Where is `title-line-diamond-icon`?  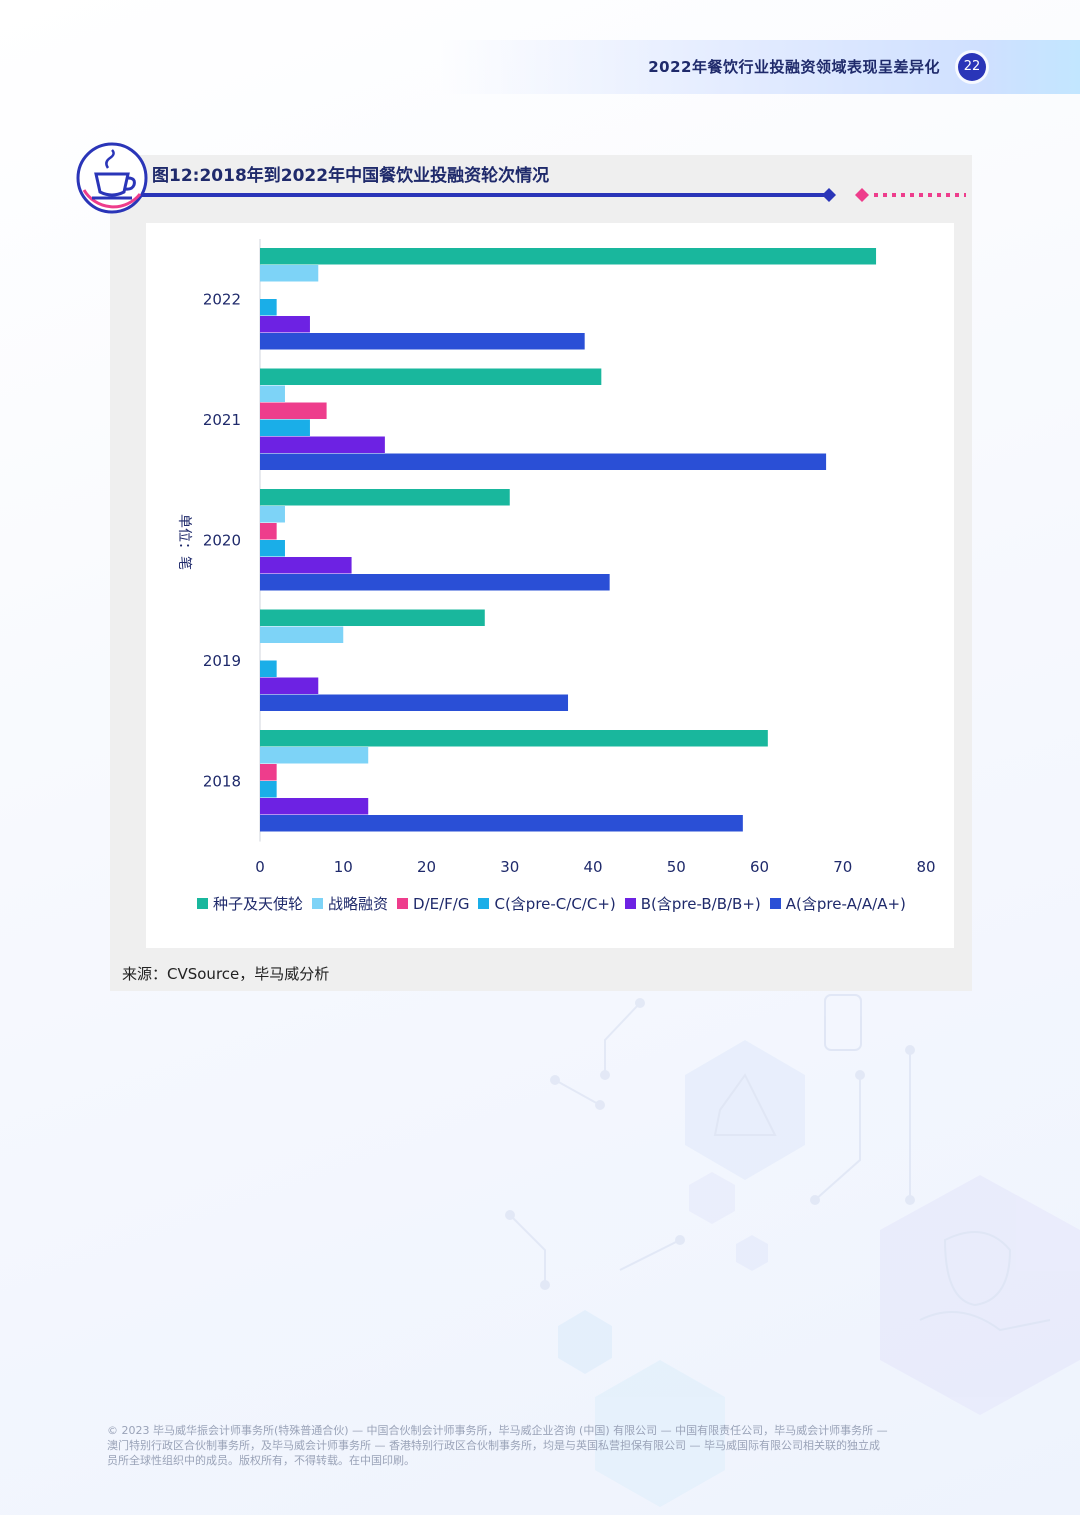 title-line-diamond-icon is located at coordinates (829, 195).